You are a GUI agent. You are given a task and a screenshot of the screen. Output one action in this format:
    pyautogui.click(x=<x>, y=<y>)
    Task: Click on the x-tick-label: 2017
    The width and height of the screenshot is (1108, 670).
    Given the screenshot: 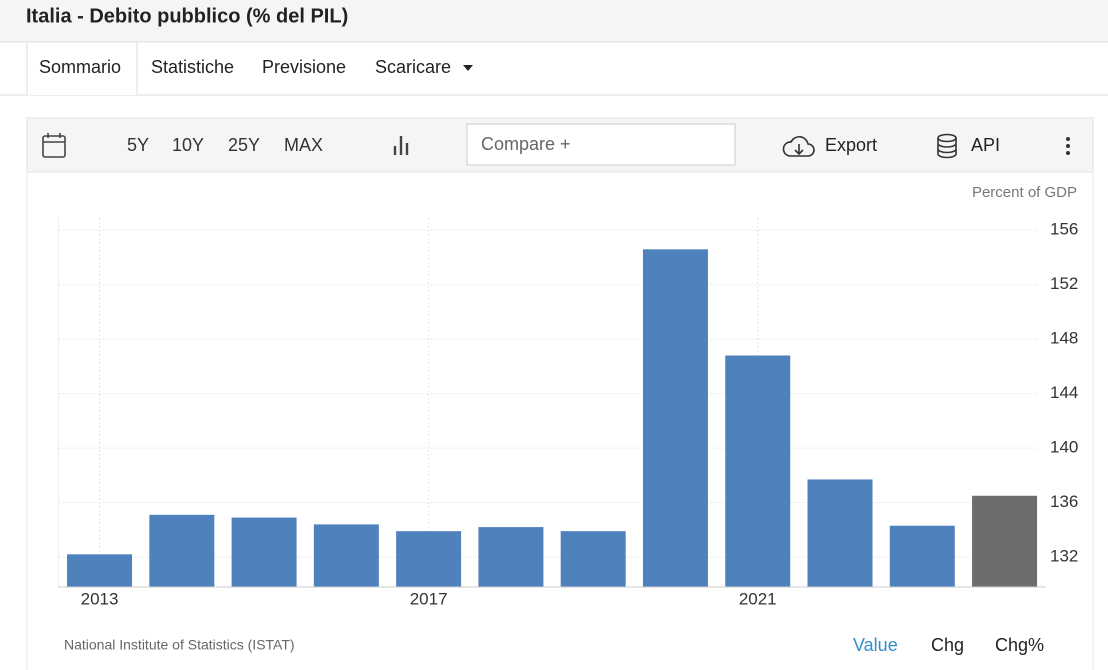 What is the action you would take?
    pyautogui.click(x=429, y=598)
    